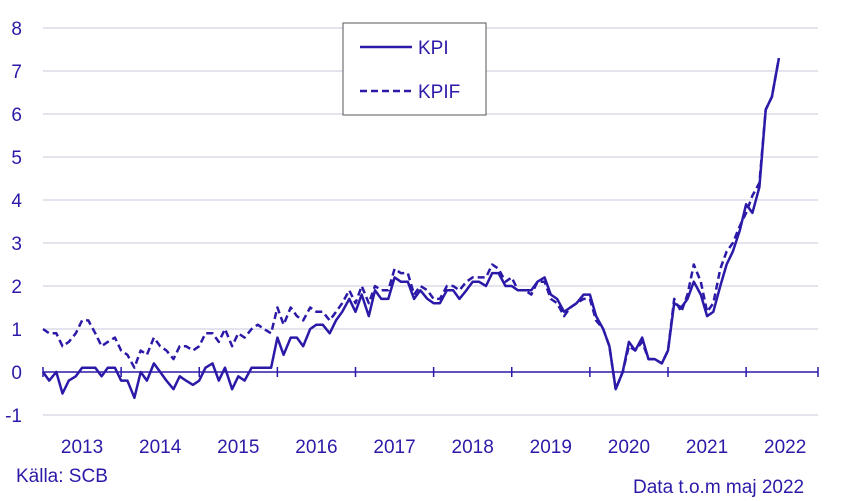 The image size is (852, 501). I want to click on x-tick-label: 2013, so click(82, 447).